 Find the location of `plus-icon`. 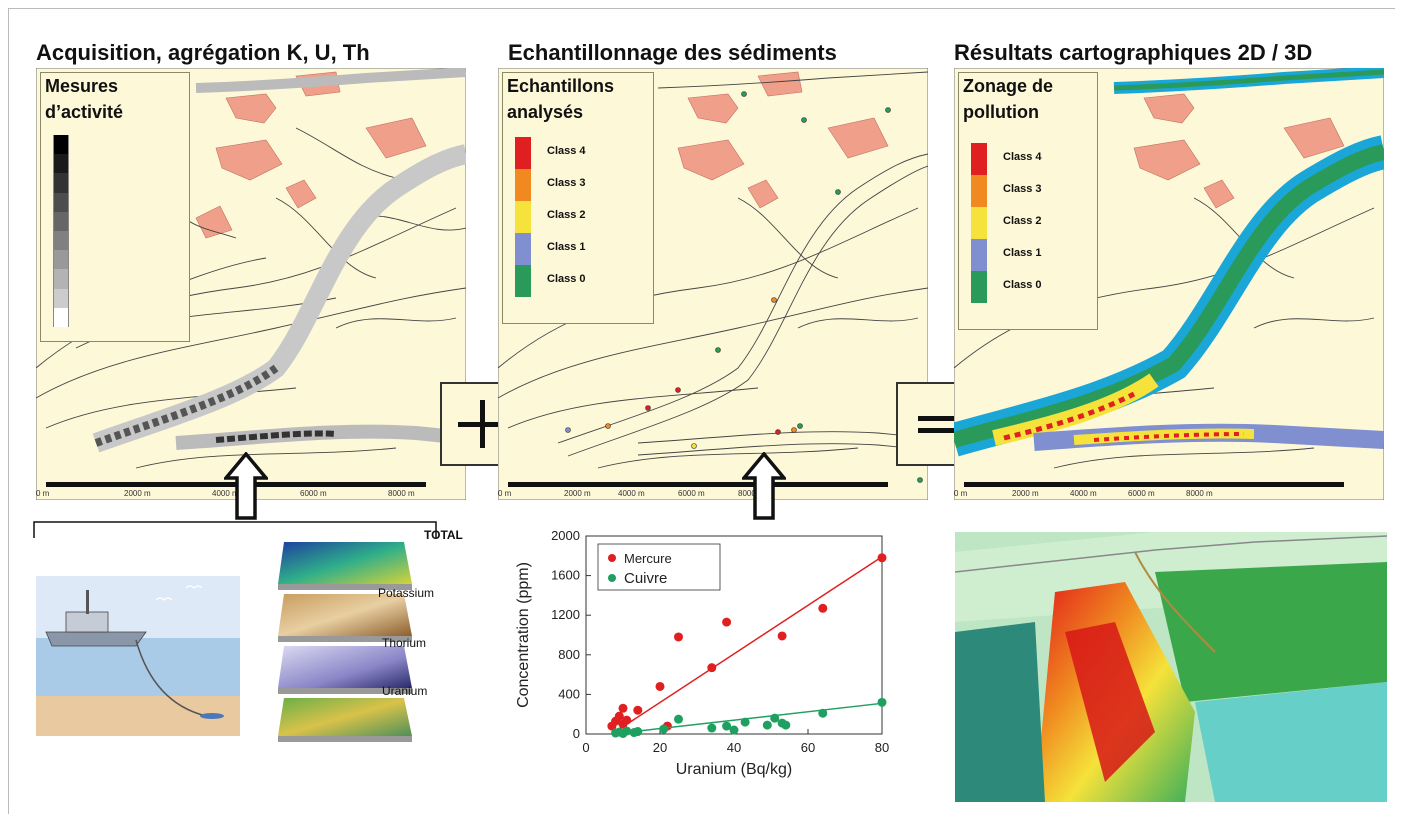

plus-icon is located at coordinates (482, 424).